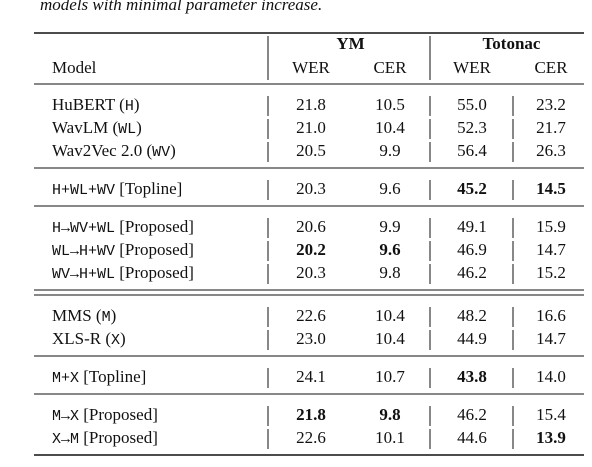  I want to click on model-name-part: HuBERT (, so click(88, 104).